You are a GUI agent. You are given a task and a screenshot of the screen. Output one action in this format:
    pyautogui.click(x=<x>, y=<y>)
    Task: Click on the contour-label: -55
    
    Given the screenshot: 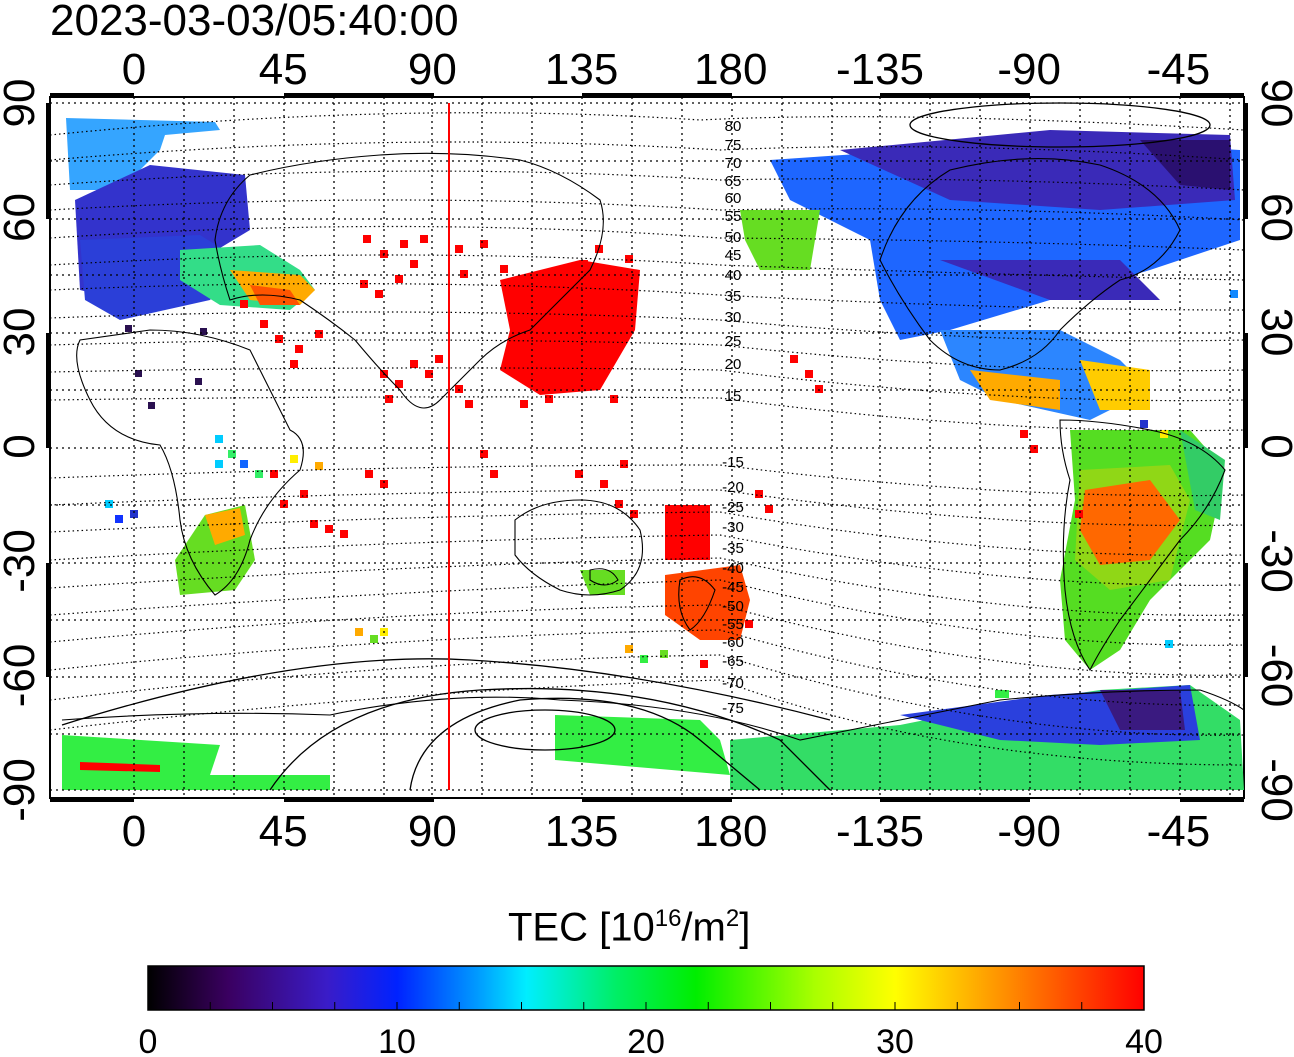 What is the action you would take?
    pyautogui.click(x=733, y=624)
    